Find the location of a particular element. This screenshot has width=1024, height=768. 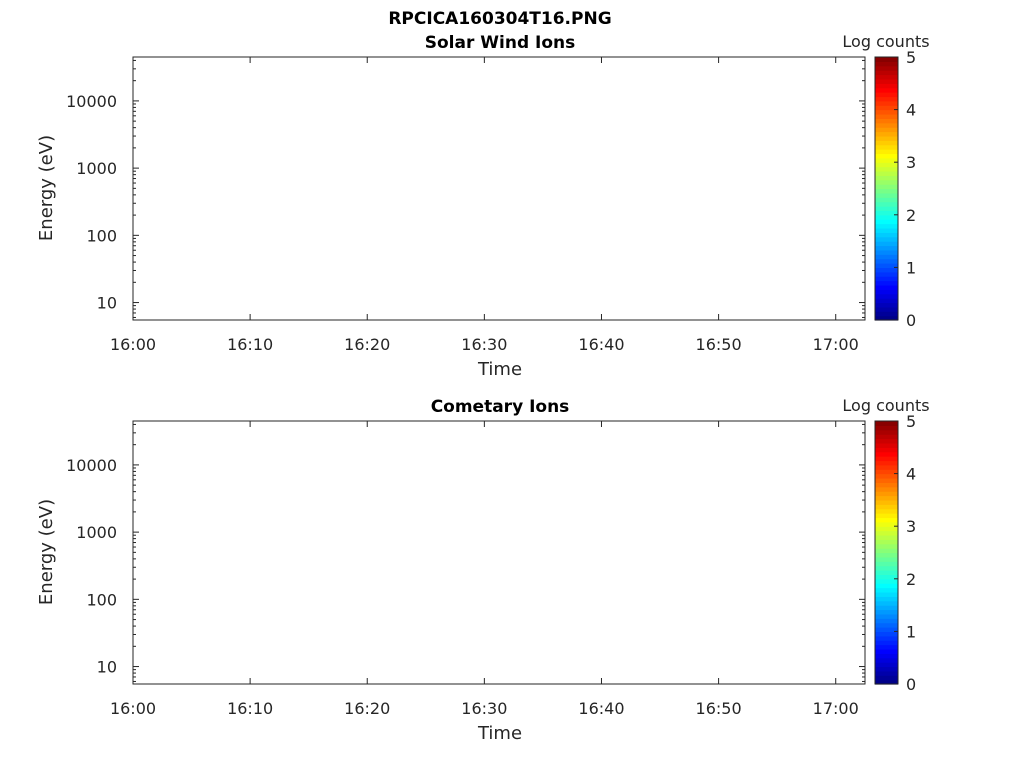

y-tick-label: 100 is located at coordinates (101, 235).